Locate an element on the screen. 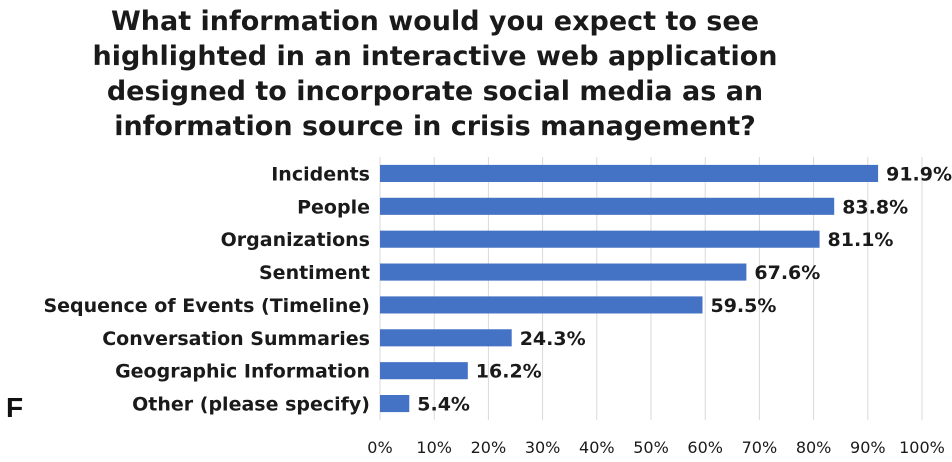 Image resolution: width=952 pixels, height=462 pixels. data-label: 16.2% is located at coordinates (509, 372).